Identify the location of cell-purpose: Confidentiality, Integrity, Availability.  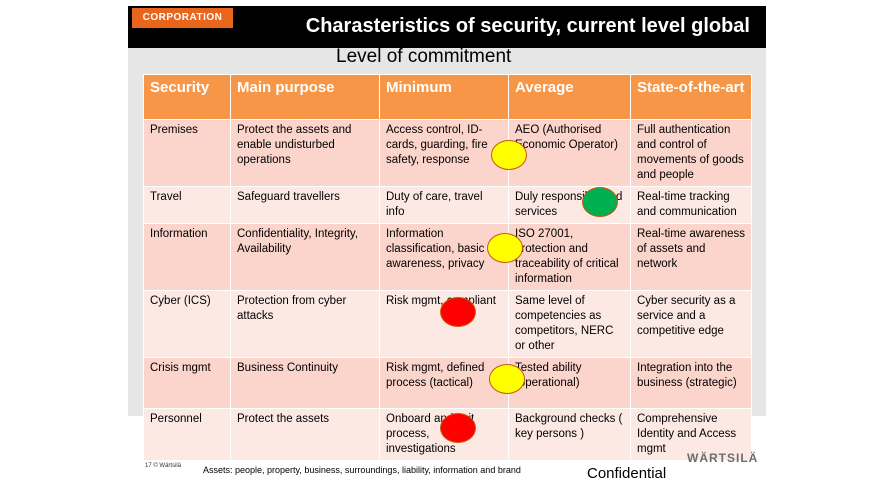
(305, 257).